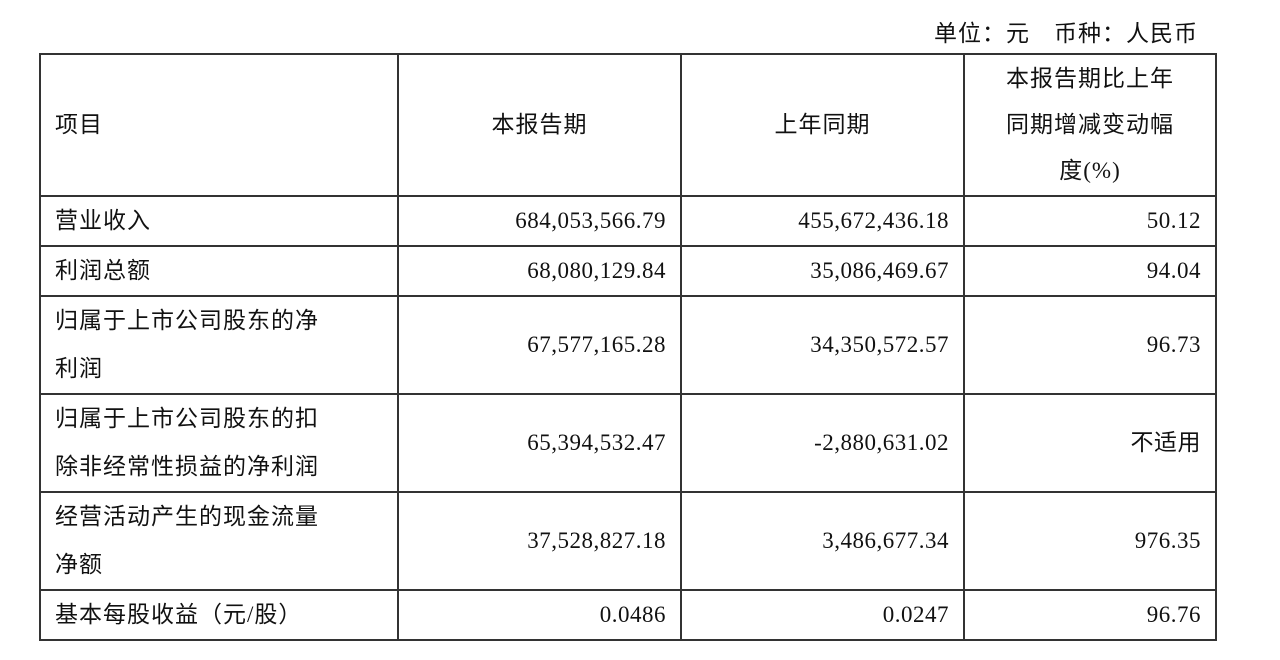 The width and height of the screenshot is (1280, 660). I want to click on table-row: 营业收入 684,053,566.79 455,672,436.18 50.12, so click(628, 221).